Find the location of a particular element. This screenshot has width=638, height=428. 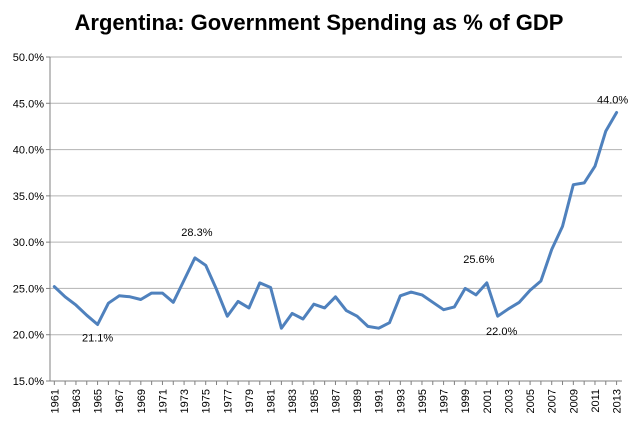

data-label: 44.0% is located at coordinates (612, 101).